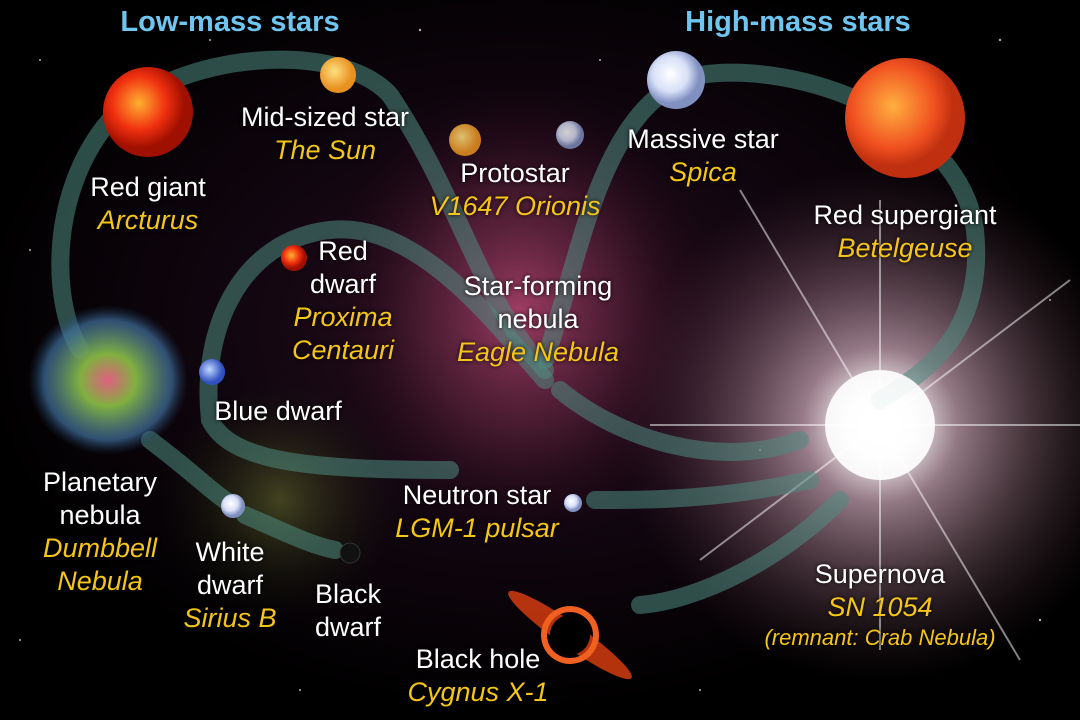  What do you see at coordinates (350, 553) in the screenshot?
I see `black-dwarf-star` at bounding box center [350, 553].